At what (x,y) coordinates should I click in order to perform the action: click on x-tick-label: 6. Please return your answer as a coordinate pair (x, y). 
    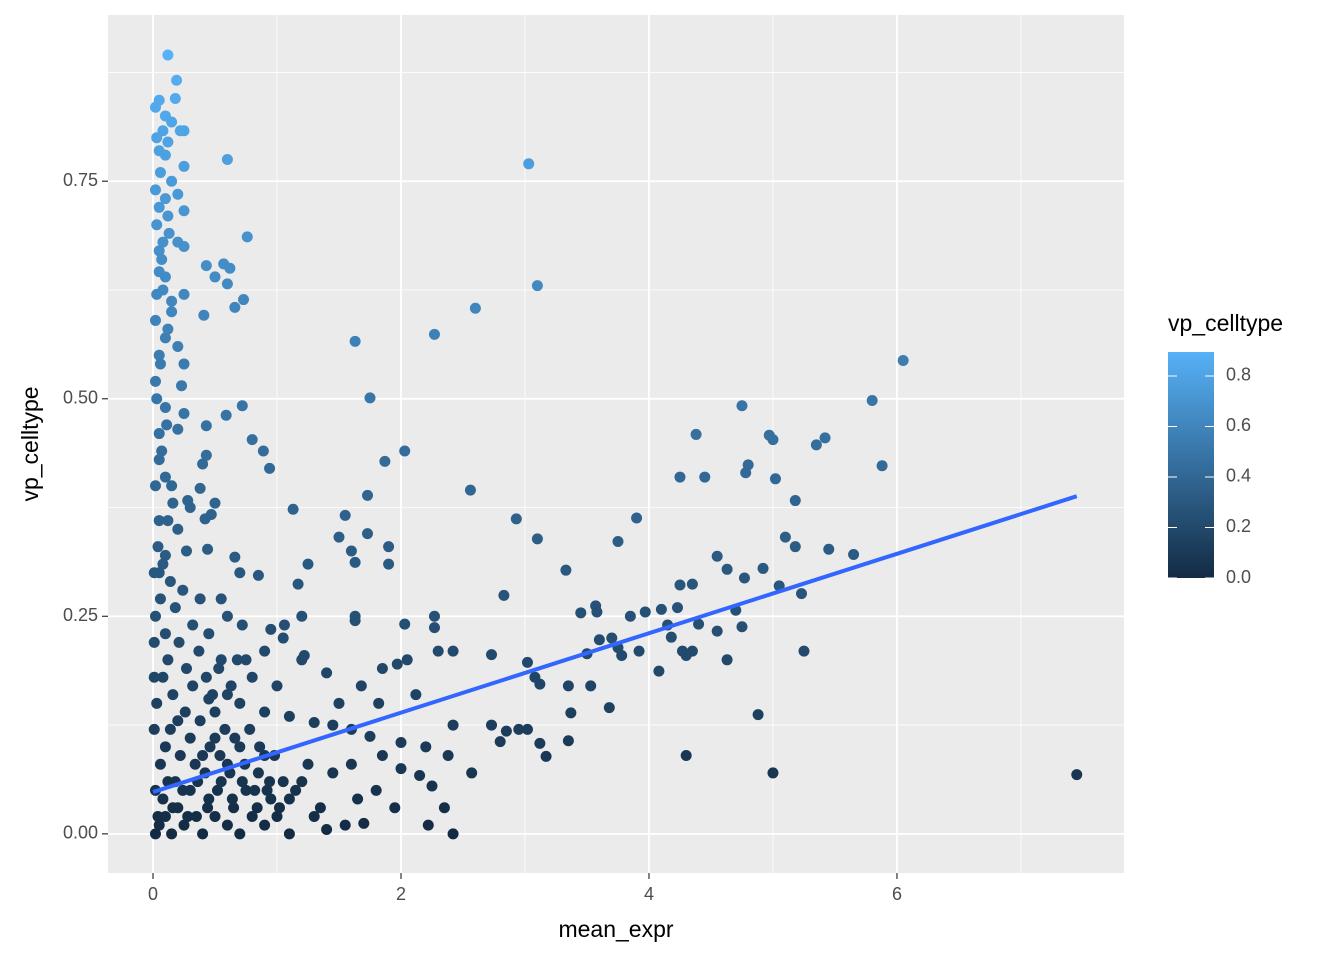
    Looking at the image, I should click on (897, 894).